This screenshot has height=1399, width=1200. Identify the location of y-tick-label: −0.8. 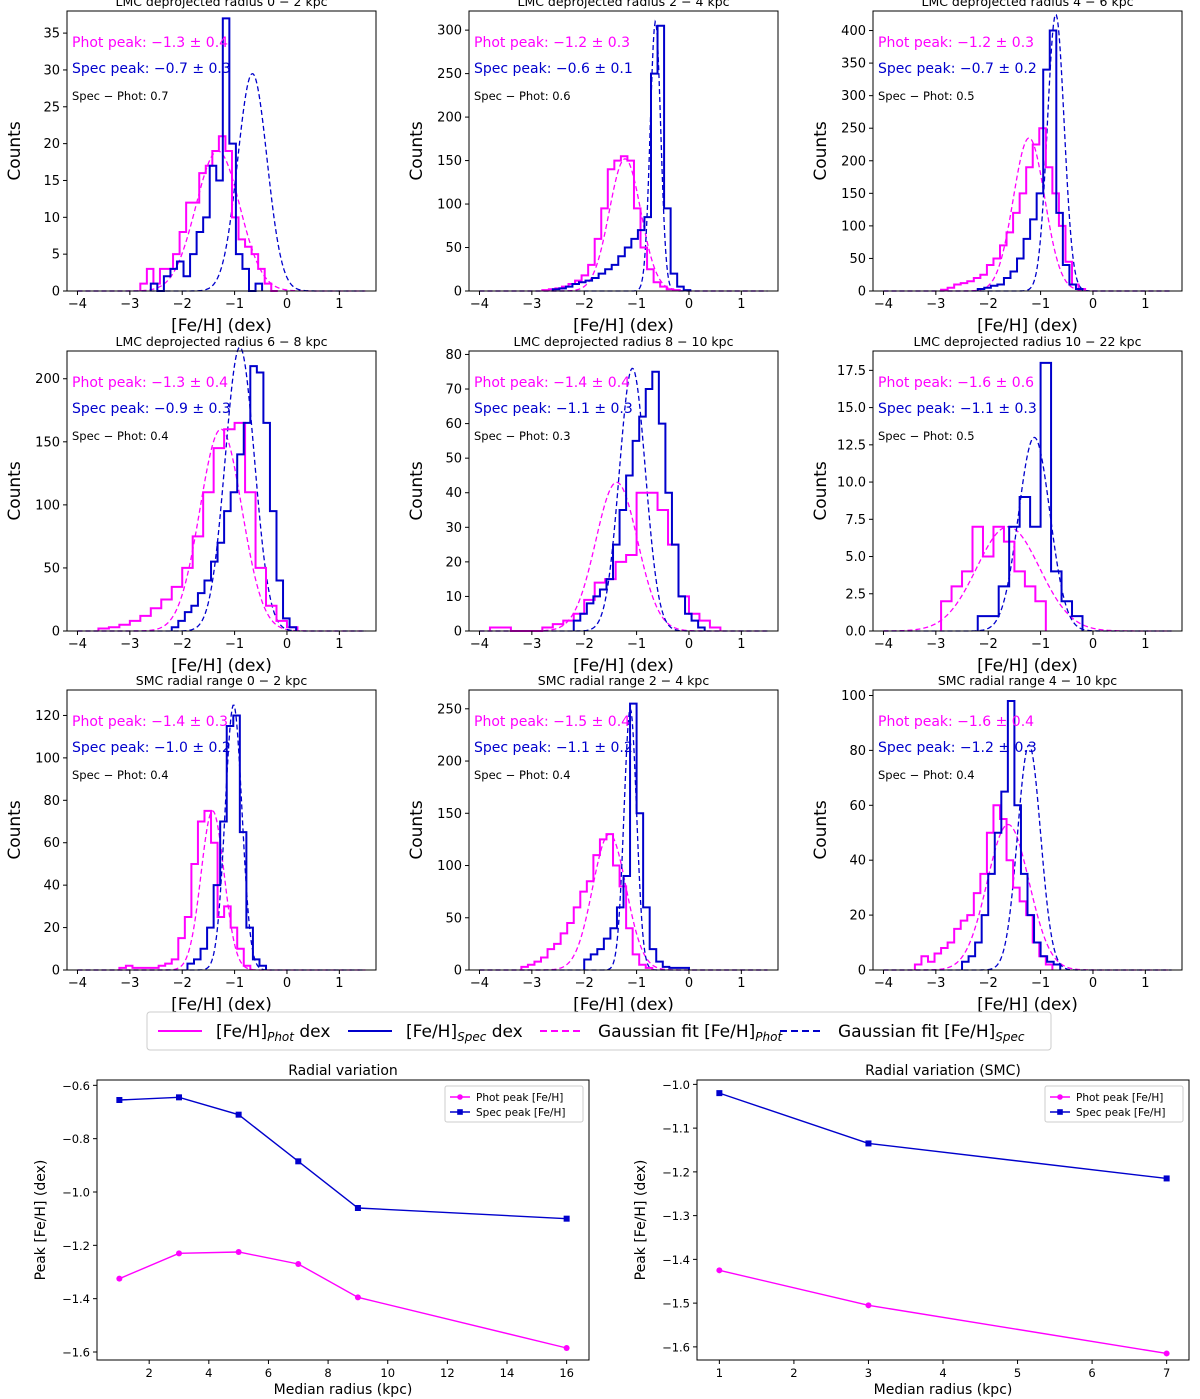
(76, 1139).